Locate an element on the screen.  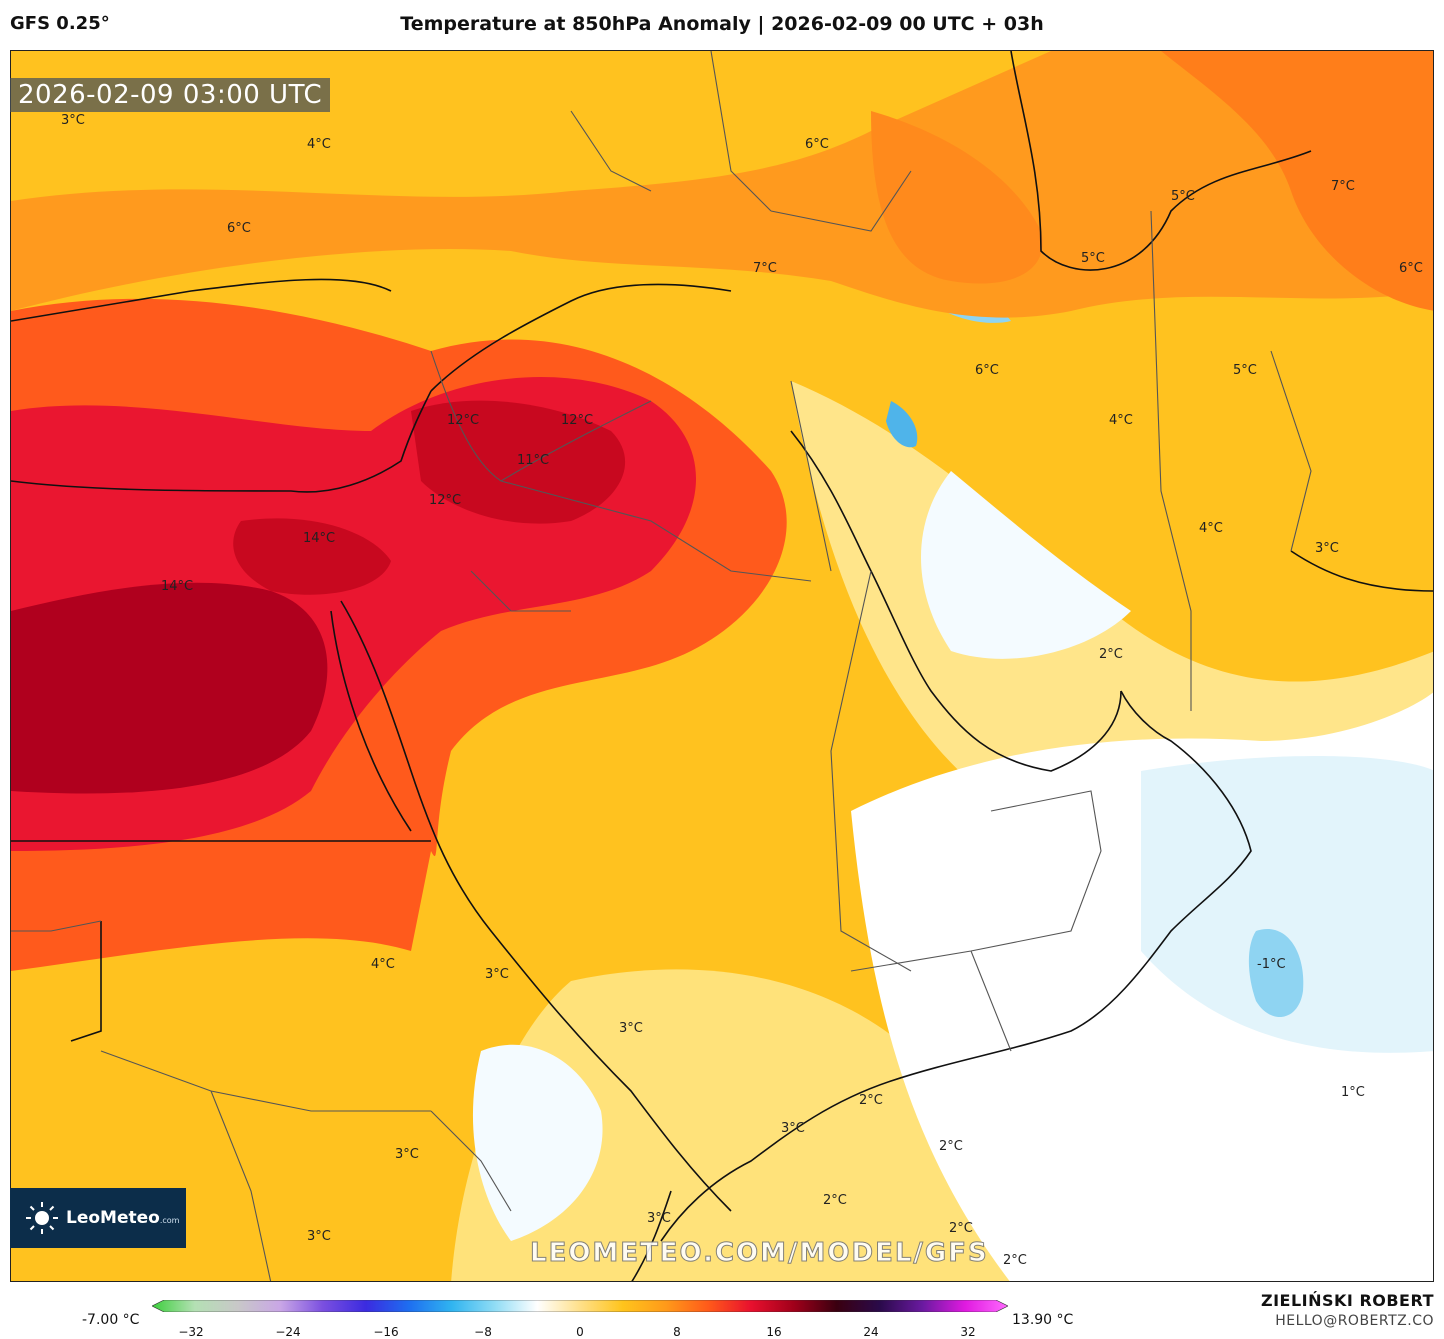
field-cool is located at coordinates (1287, 904).